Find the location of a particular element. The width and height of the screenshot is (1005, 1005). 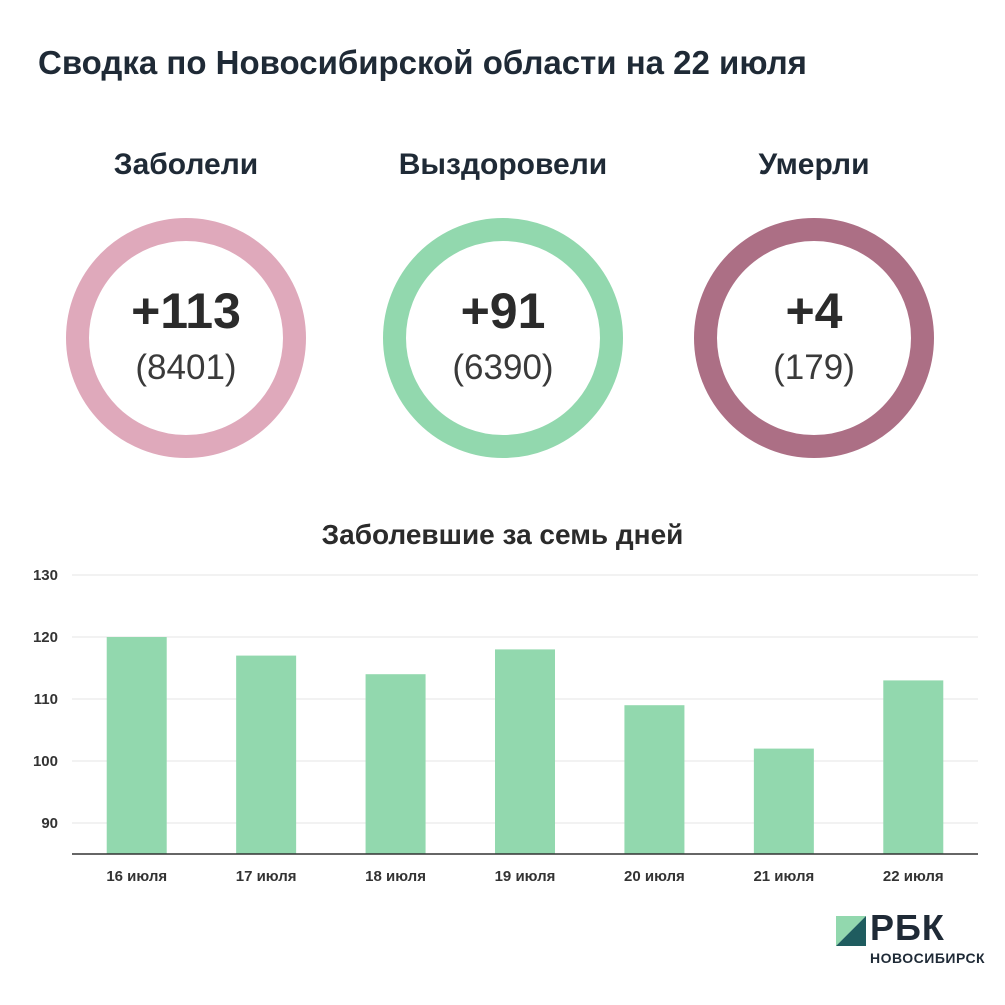

stat-deaths-delta: +4 is located at coordinates (814, 310).